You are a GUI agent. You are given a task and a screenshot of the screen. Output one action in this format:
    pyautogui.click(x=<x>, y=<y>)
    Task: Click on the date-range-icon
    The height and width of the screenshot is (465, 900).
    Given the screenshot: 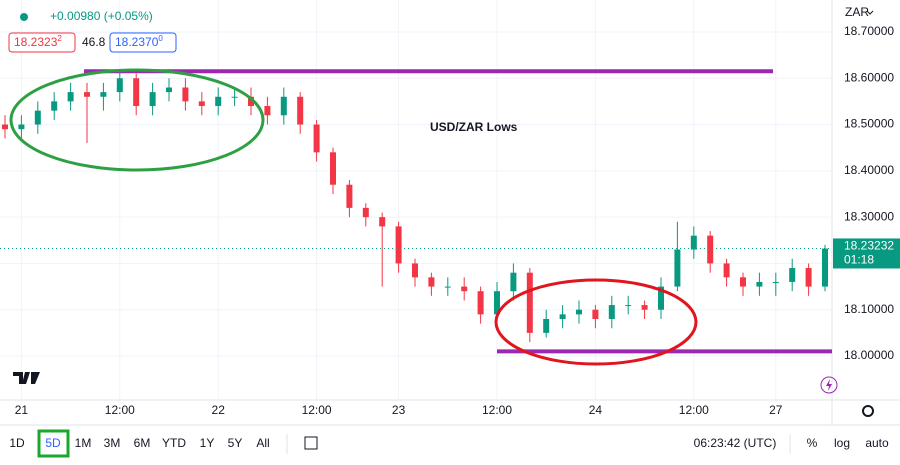 What is the action you would take?
    pyautogui.click(x=311, y=443)
    